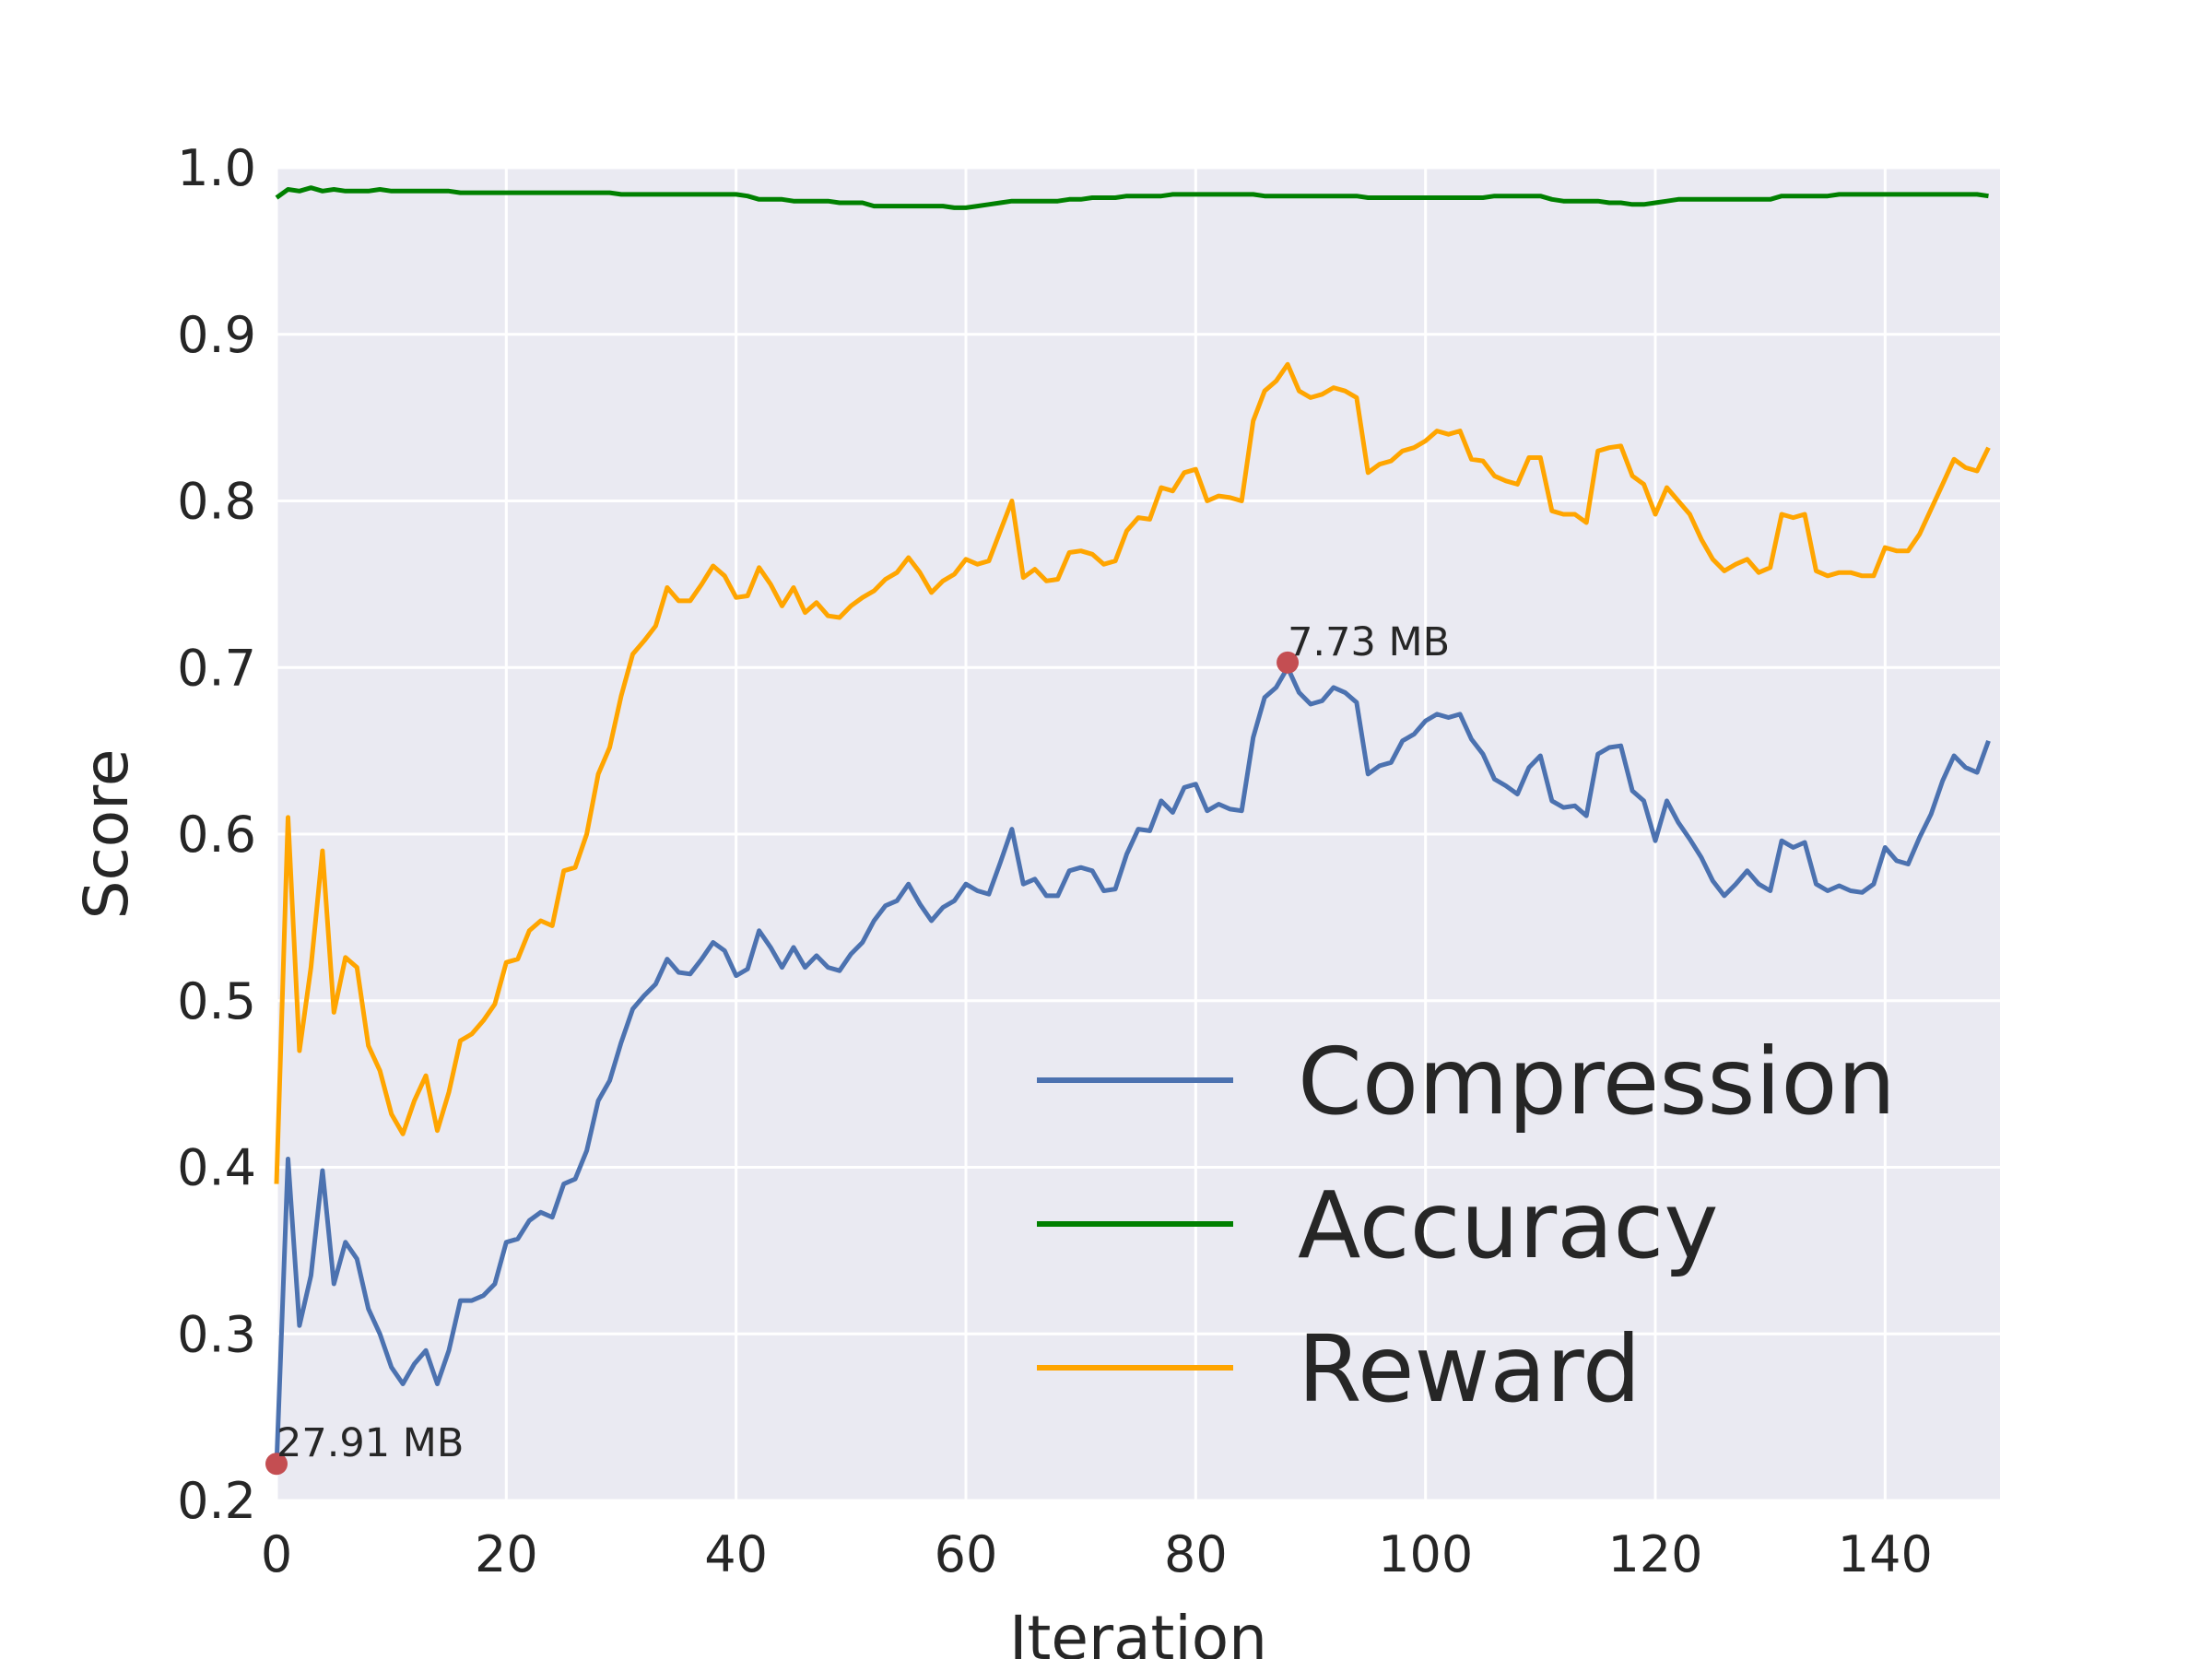  I want to click on x-tick-label: 100, so click(1425, 1554).